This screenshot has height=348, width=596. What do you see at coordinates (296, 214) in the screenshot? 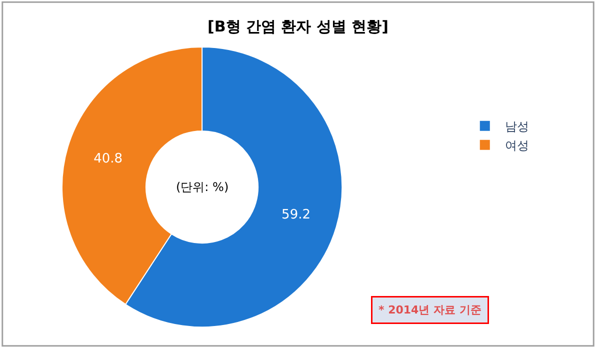
I see `data-label: 59.2` at bounding box center [296, 214].